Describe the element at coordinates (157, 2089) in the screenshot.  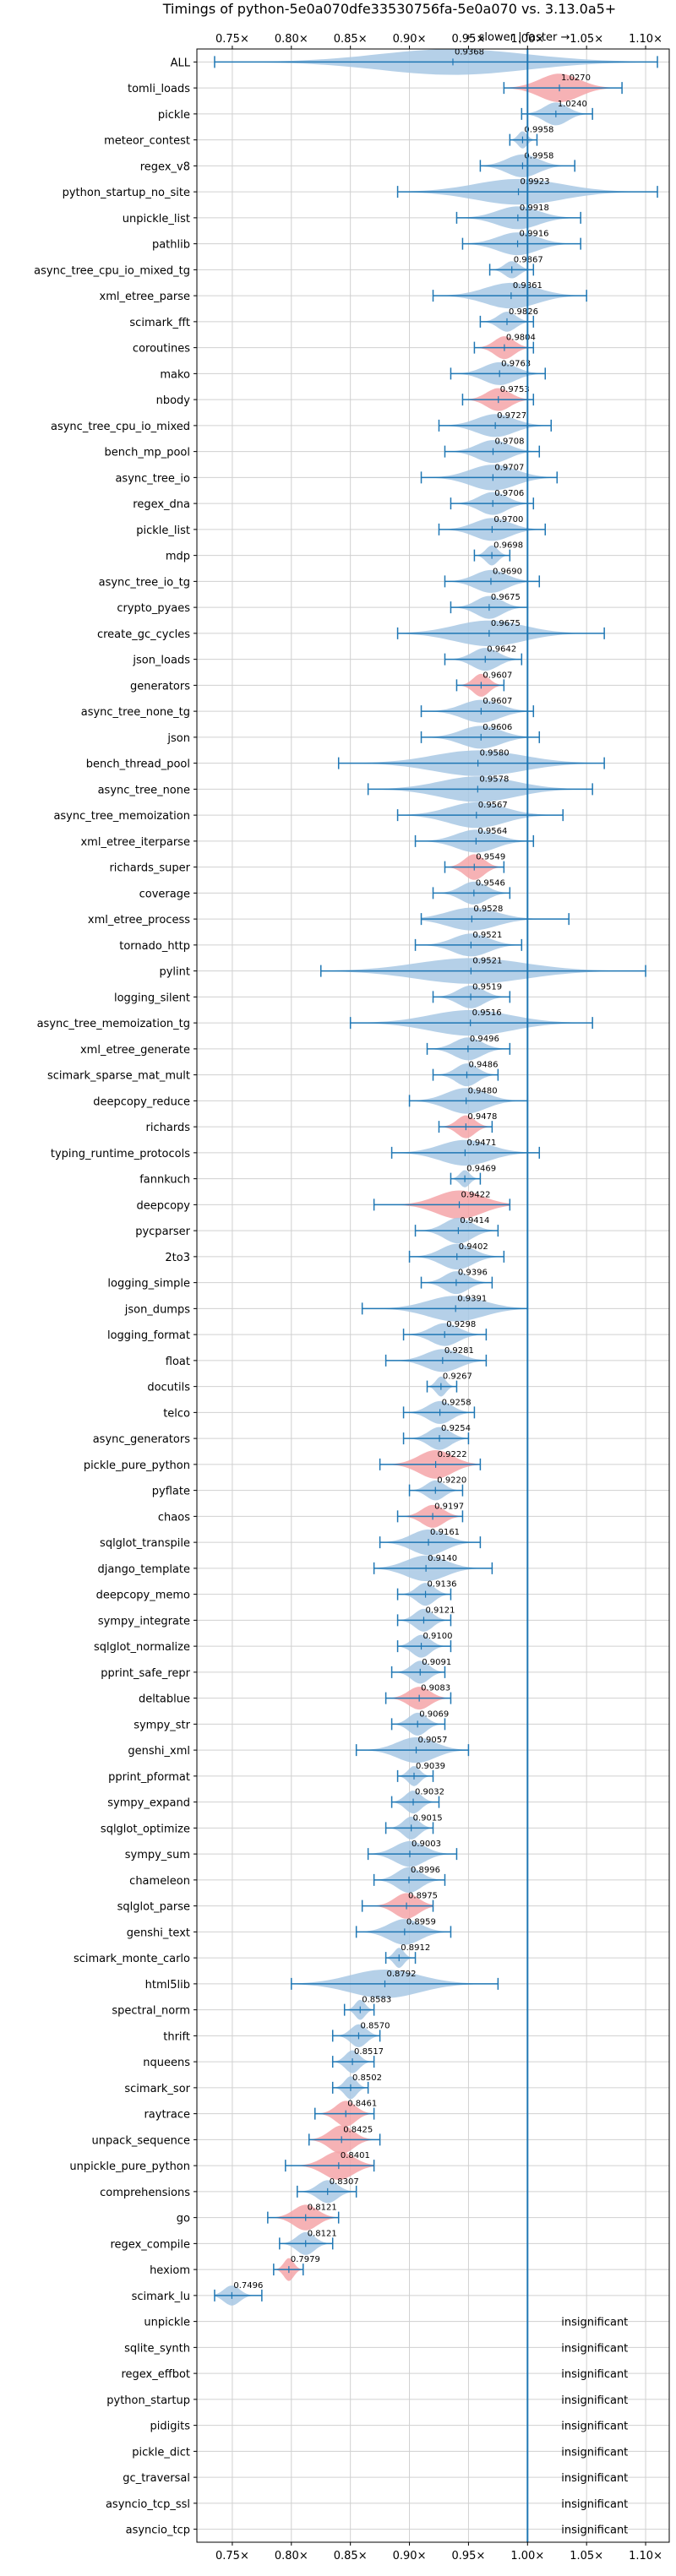
I see `category-label: scimark_sor` at that location.